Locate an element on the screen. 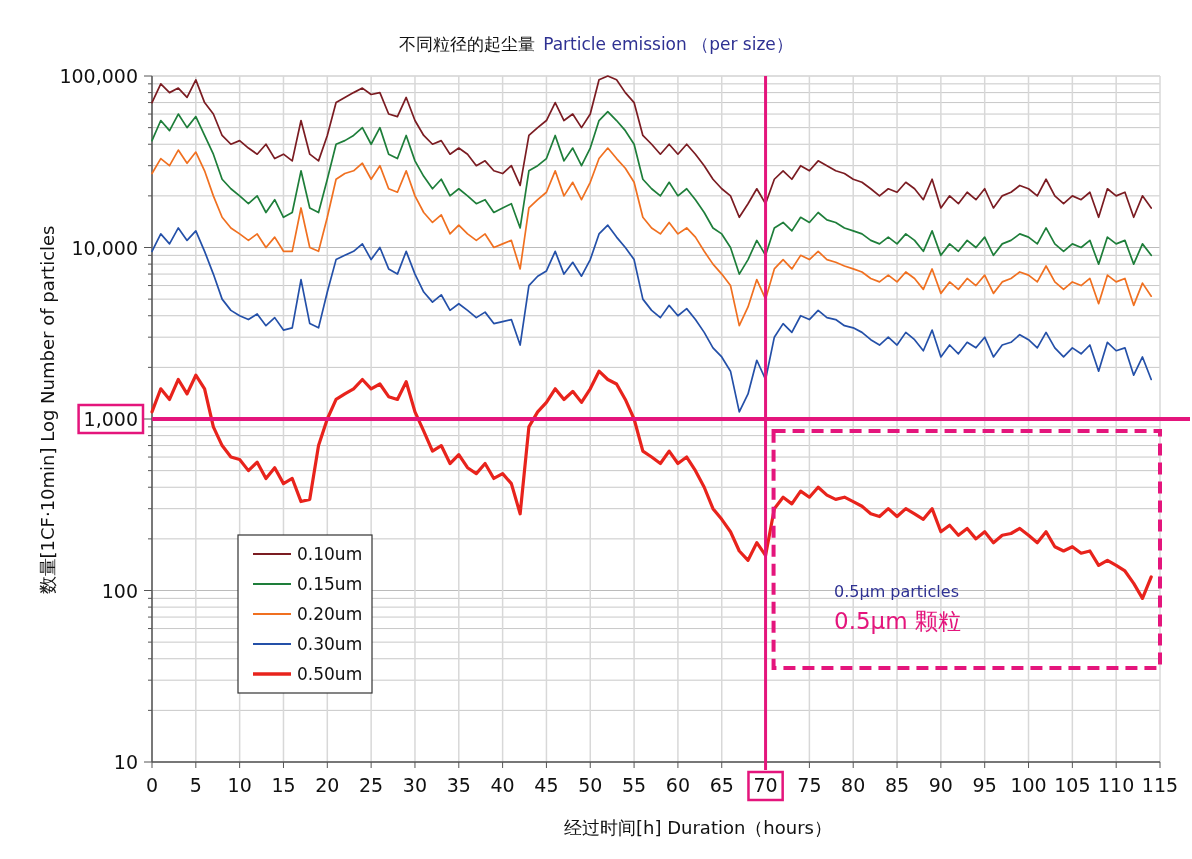 The image size is (1192, 859). x-tick-label: 5 is located at coordinates (195, 785).